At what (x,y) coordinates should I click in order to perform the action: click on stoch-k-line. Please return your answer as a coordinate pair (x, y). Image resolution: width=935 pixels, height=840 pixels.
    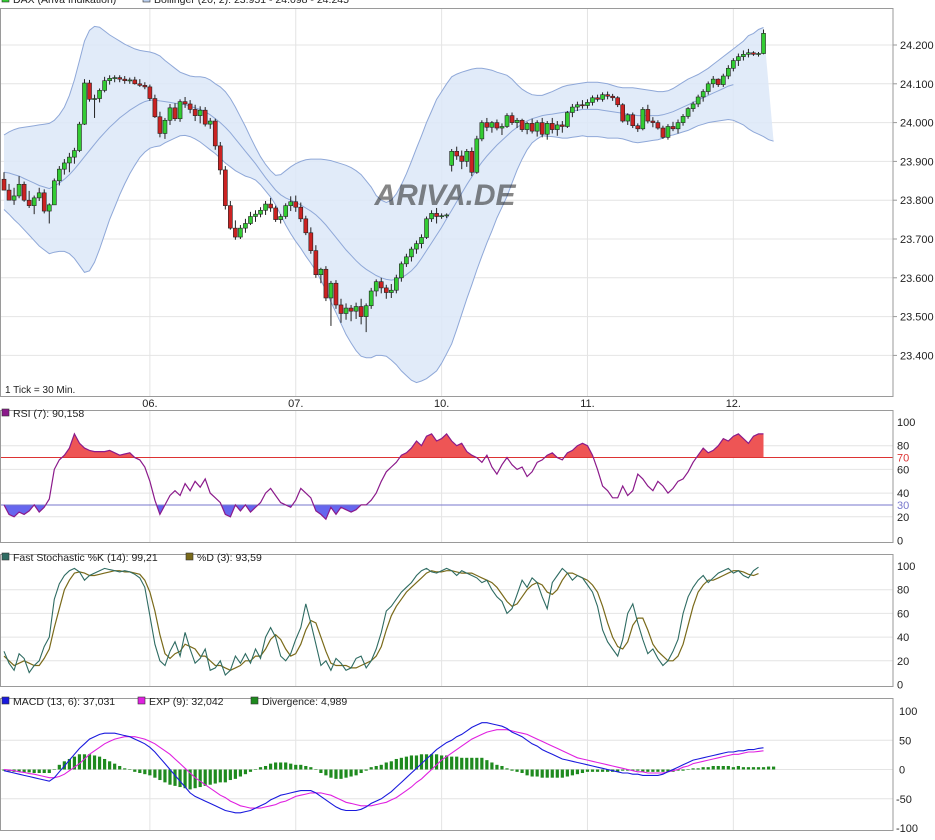
    Looking at the image, I should click on (381, 621).